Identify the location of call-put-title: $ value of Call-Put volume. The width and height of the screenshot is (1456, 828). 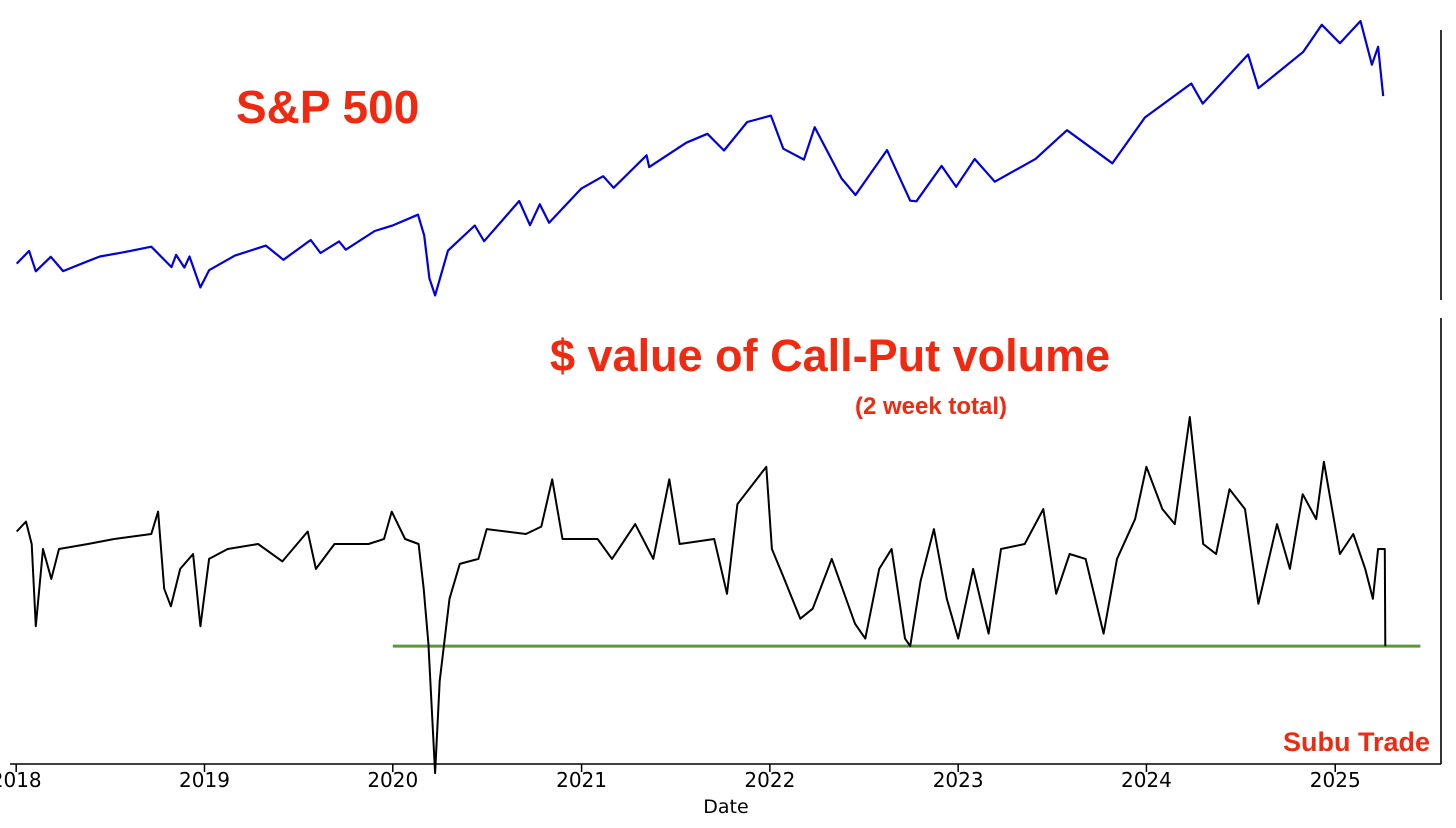
(830, 355).